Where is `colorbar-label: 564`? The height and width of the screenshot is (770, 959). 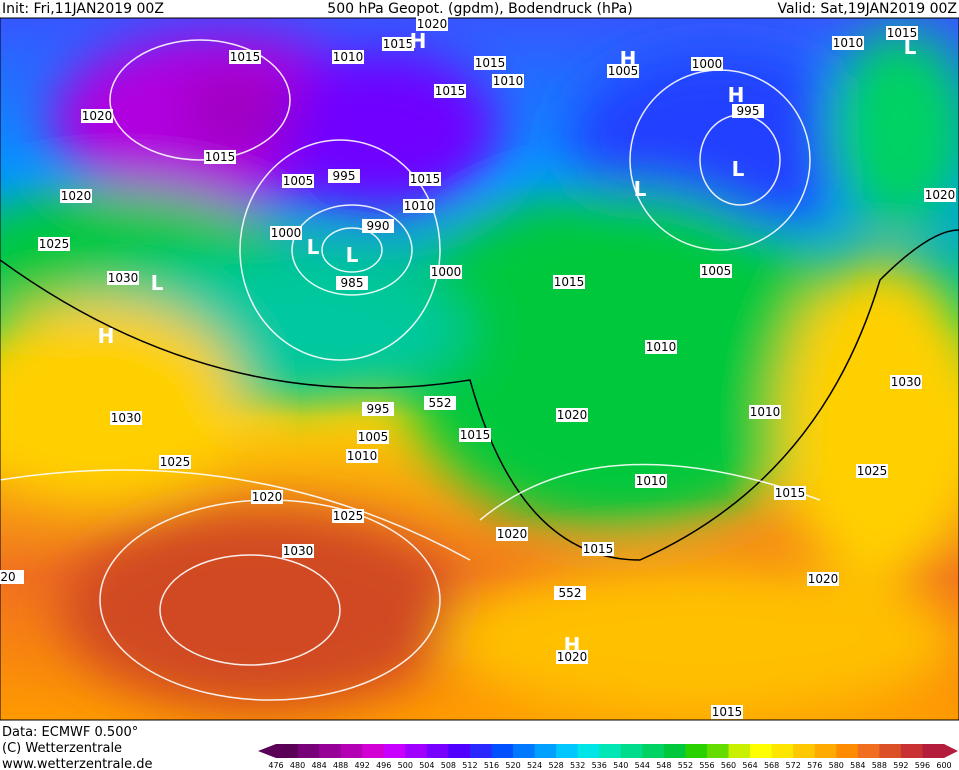
colorbar-label: 564 is located at coordinates (749, 765).